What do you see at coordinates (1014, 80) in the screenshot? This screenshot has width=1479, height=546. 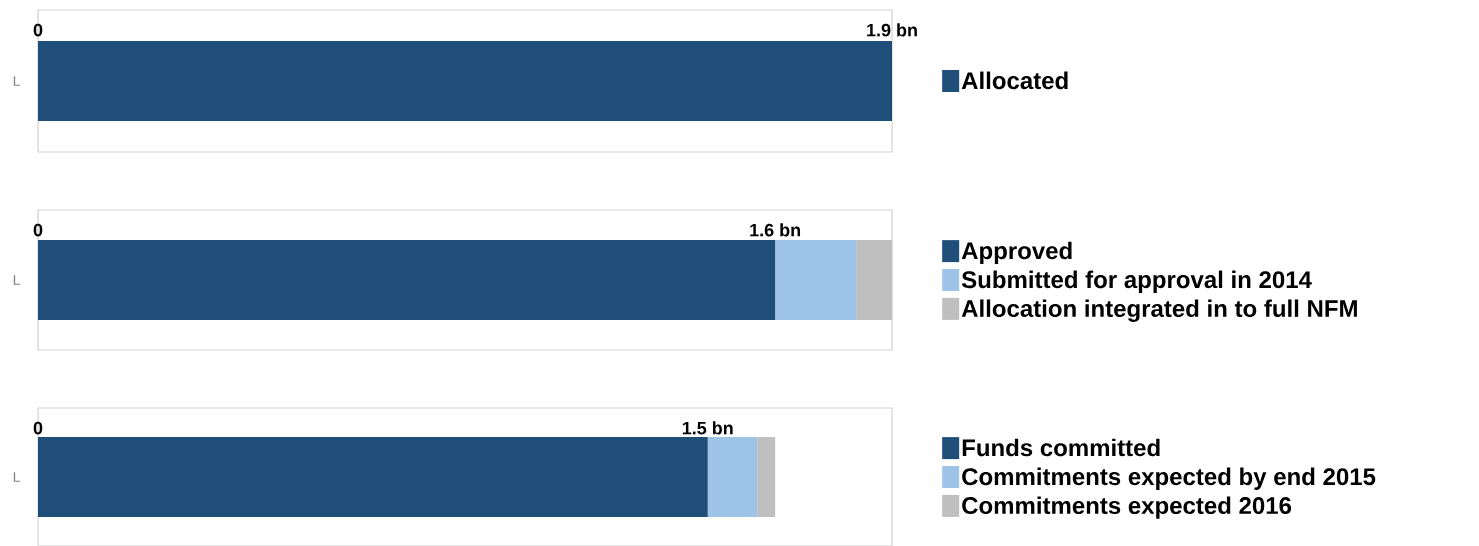 I see `legend-label: Allocated` at bounding box center [1014, 80].